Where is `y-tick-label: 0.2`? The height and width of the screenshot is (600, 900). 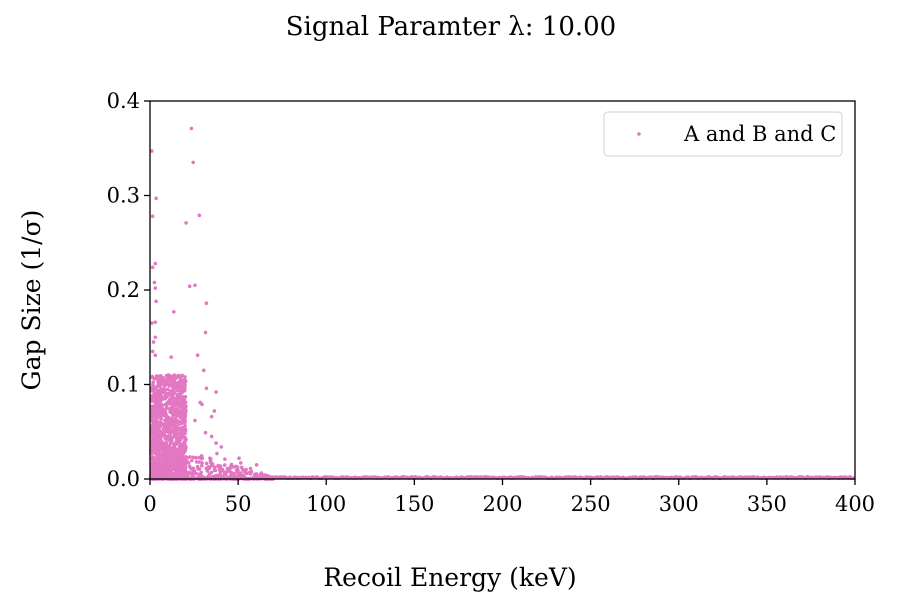
y-tick-label: 0.2 is located at coordinates (123, 290).